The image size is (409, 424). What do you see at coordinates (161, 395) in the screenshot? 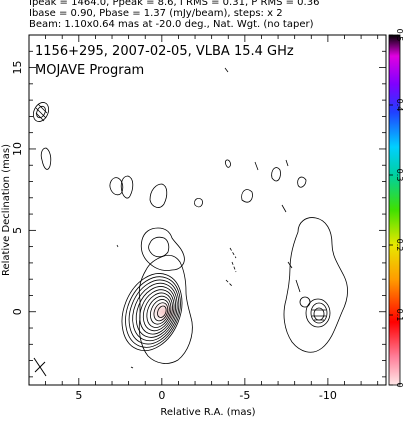
I see `x-tick-label: 0` at bounding box center [161, 395].